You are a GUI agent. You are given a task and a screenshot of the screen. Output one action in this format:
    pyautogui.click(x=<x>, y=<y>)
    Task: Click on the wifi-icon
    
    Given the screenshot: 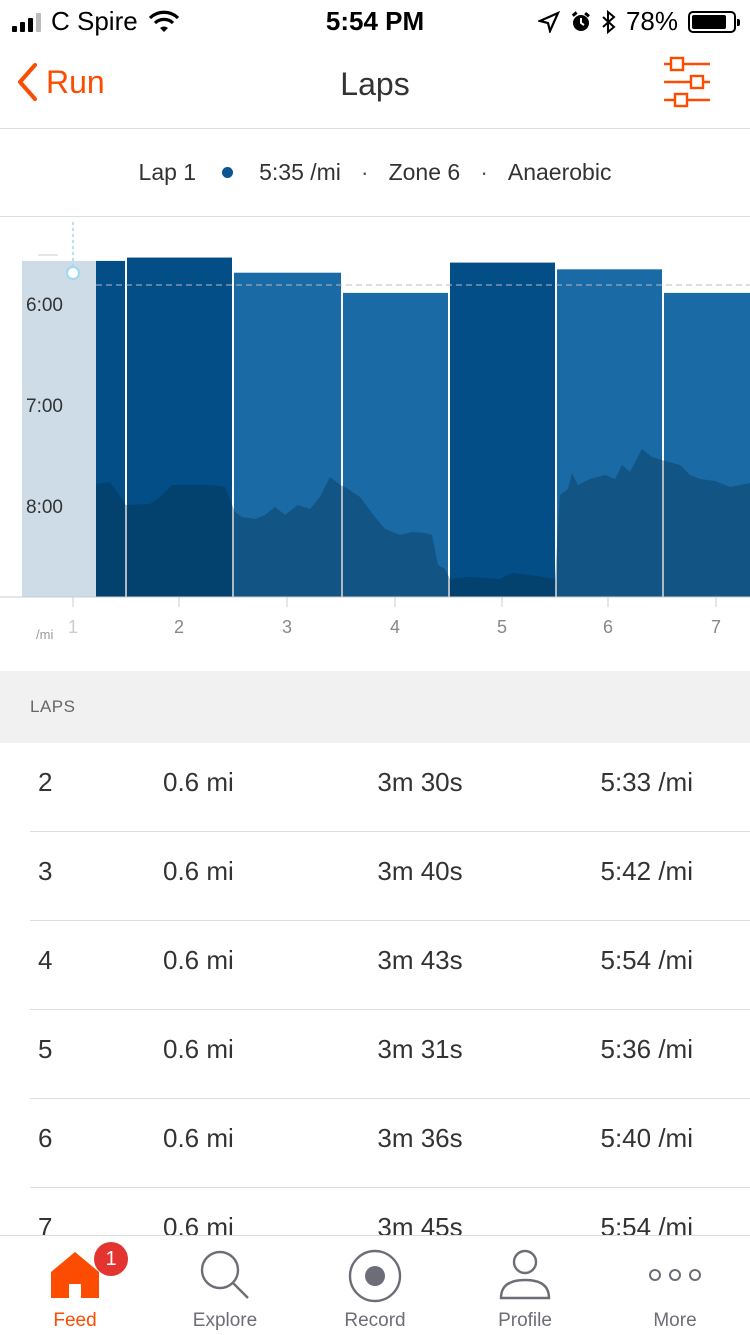 What is the action you would take?
    pyautogui.click(x=163, y=21)
    